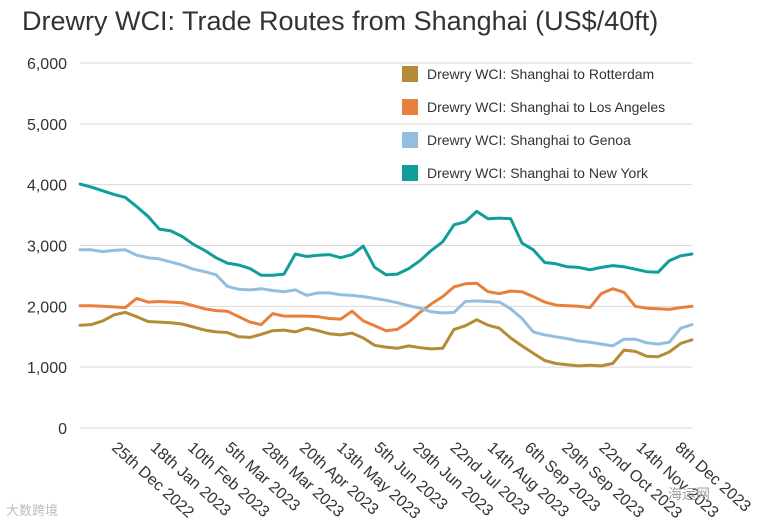  I want to click on y-tick-label: 5,000, so click(47, 125).